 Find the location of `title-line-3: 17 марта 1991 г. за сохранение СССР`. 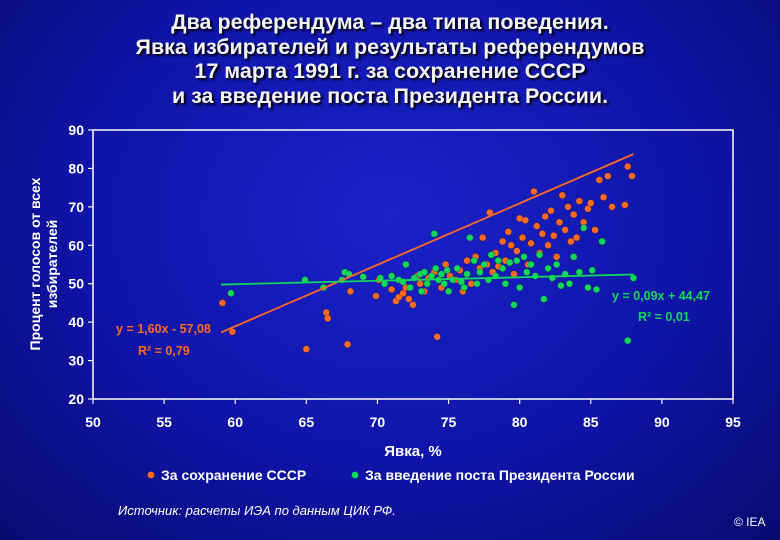

title-line-3: 17 марта 1991 г. за сохранение СССР is located at coordinates (390, 71).